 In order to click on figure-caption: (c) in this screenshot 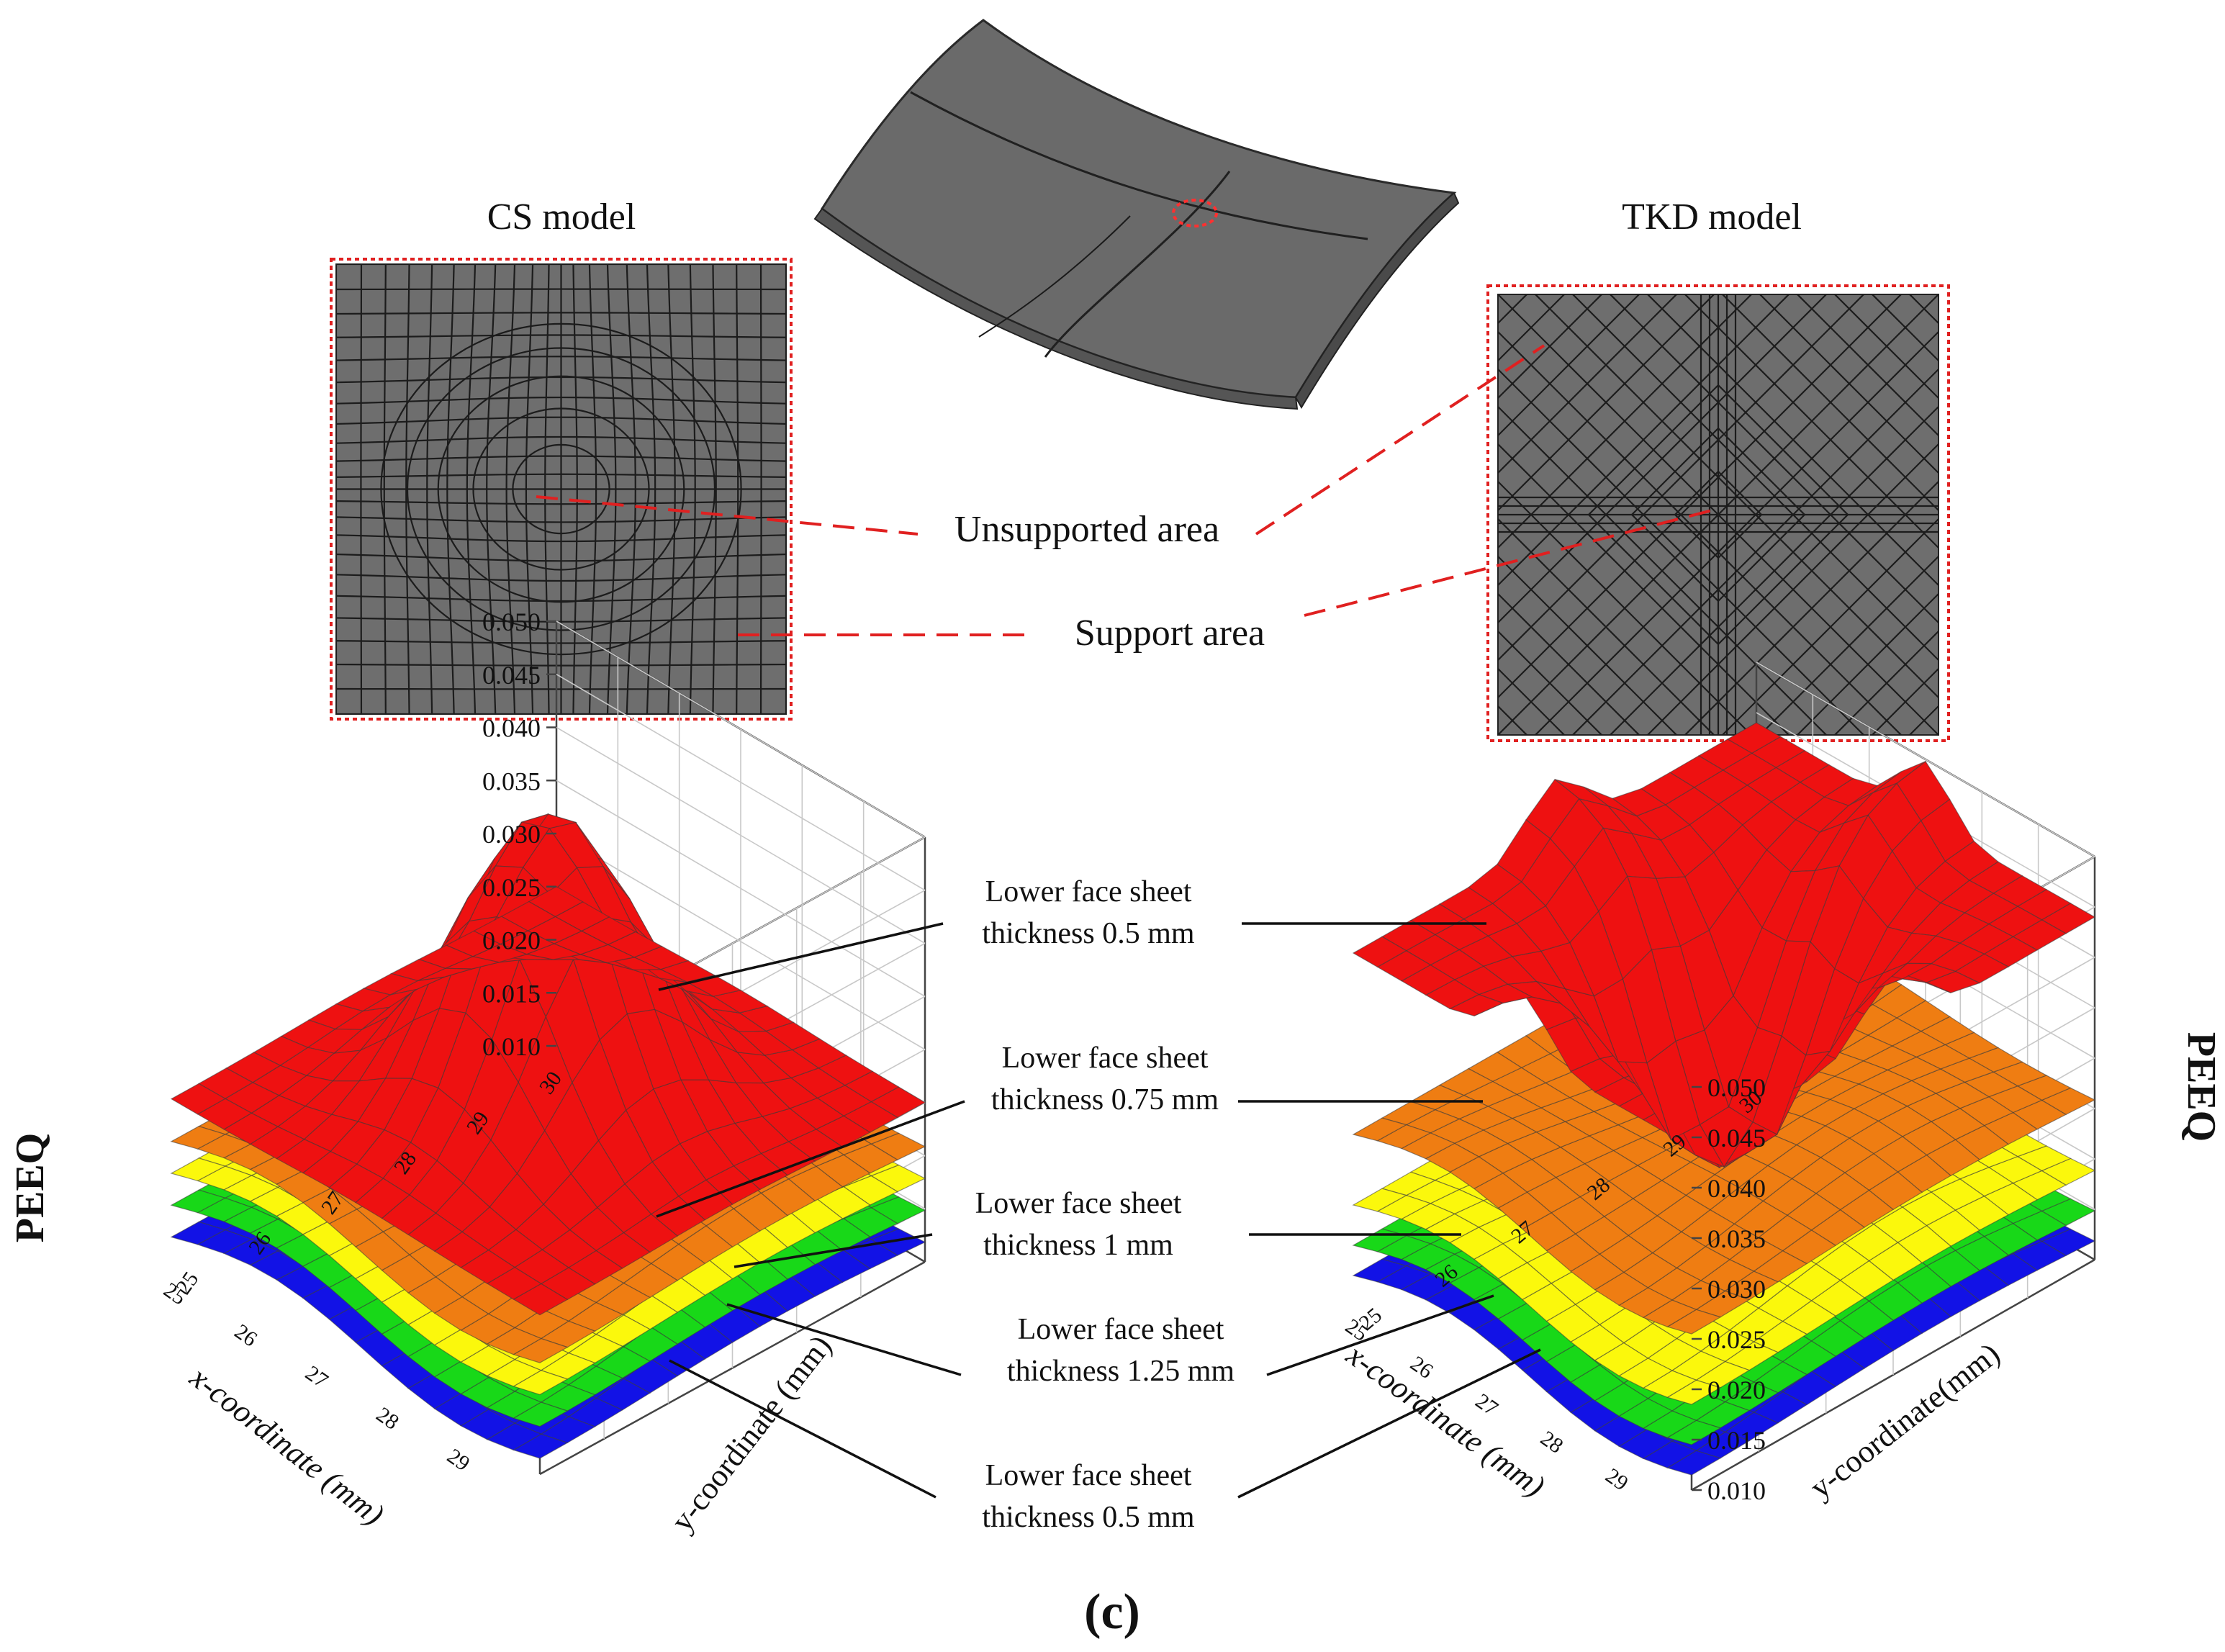, I will do `click(1112, 1612)`.